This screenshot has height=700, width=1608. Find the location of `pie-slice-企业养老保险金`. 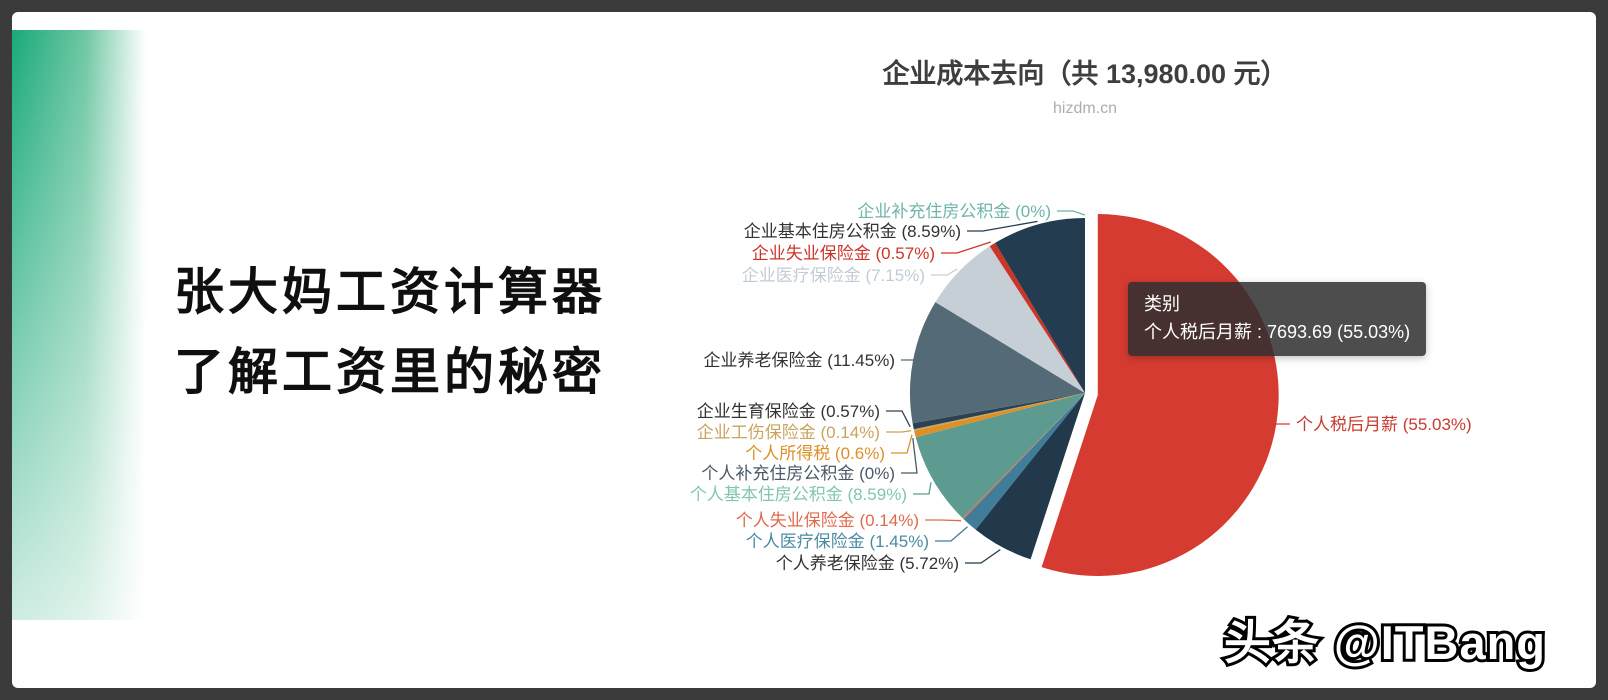

pie-slice-企业养老保险金 is located at coordinates (997, 363).